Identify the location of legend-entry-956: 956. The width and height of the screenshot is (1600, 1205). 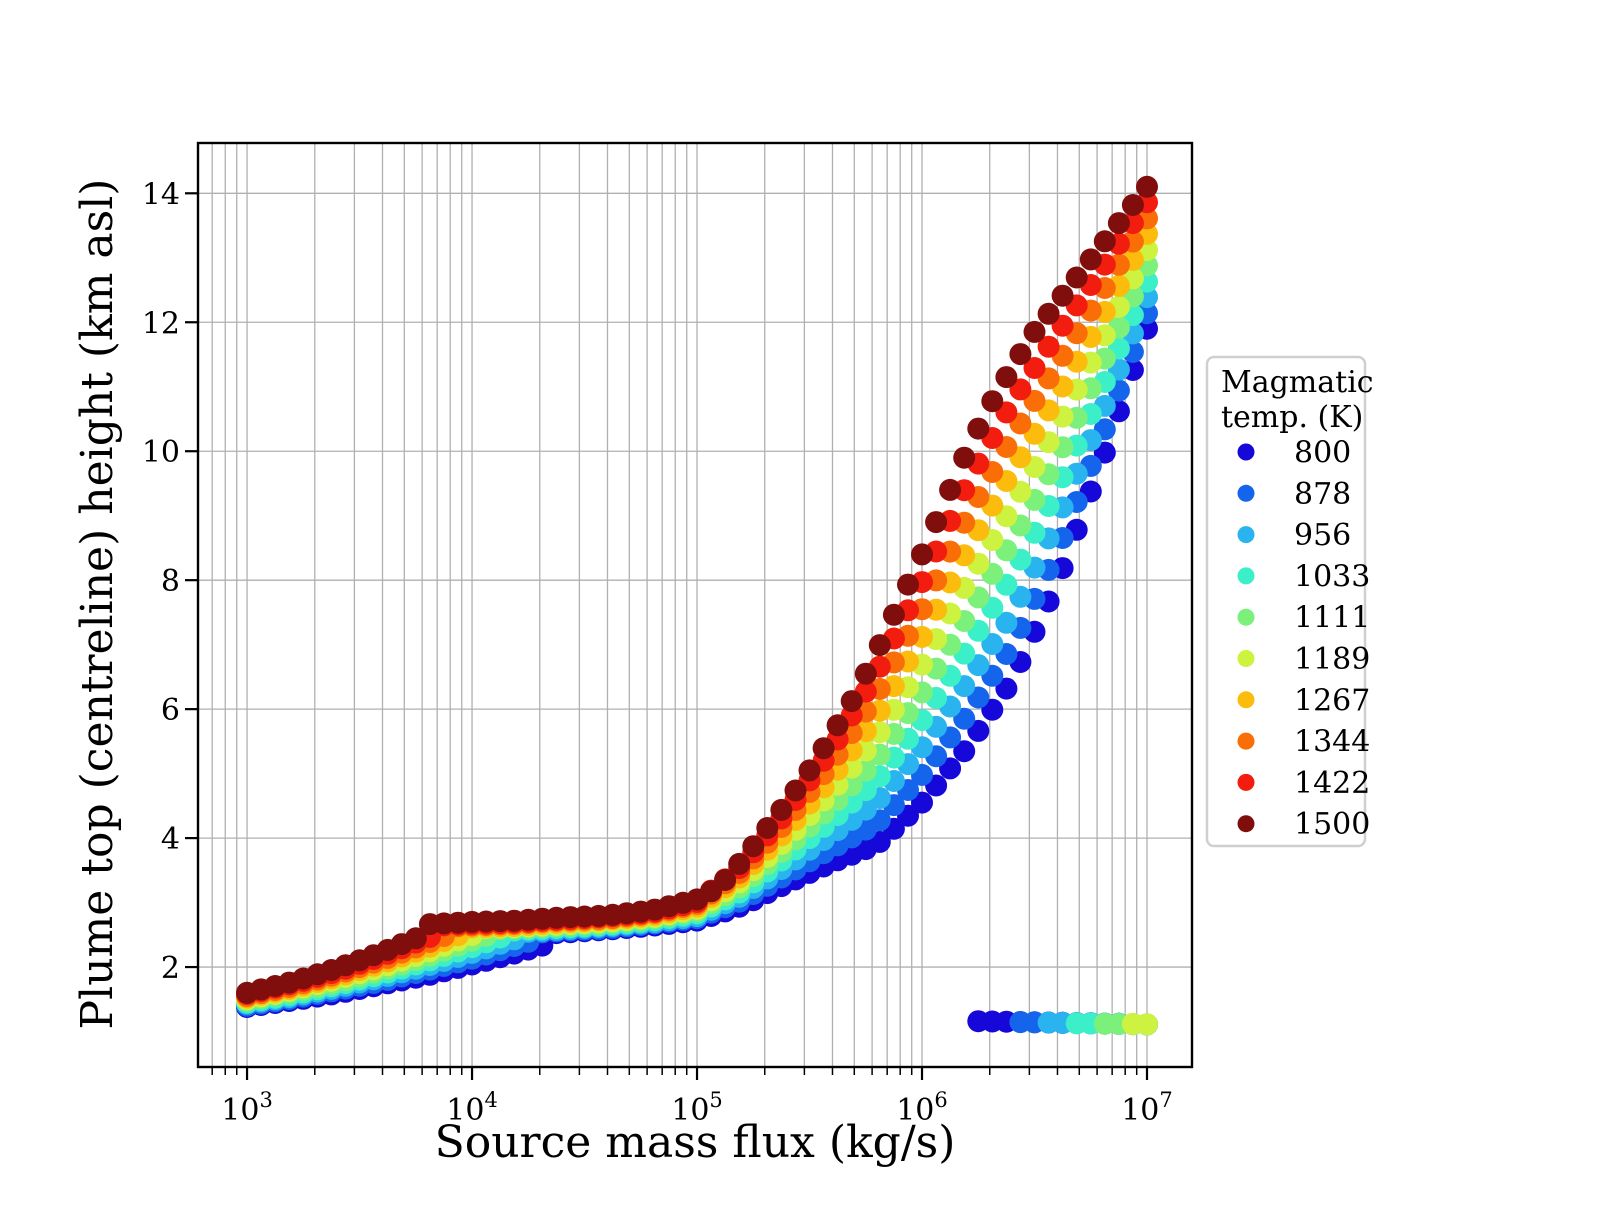
(1294, 535).